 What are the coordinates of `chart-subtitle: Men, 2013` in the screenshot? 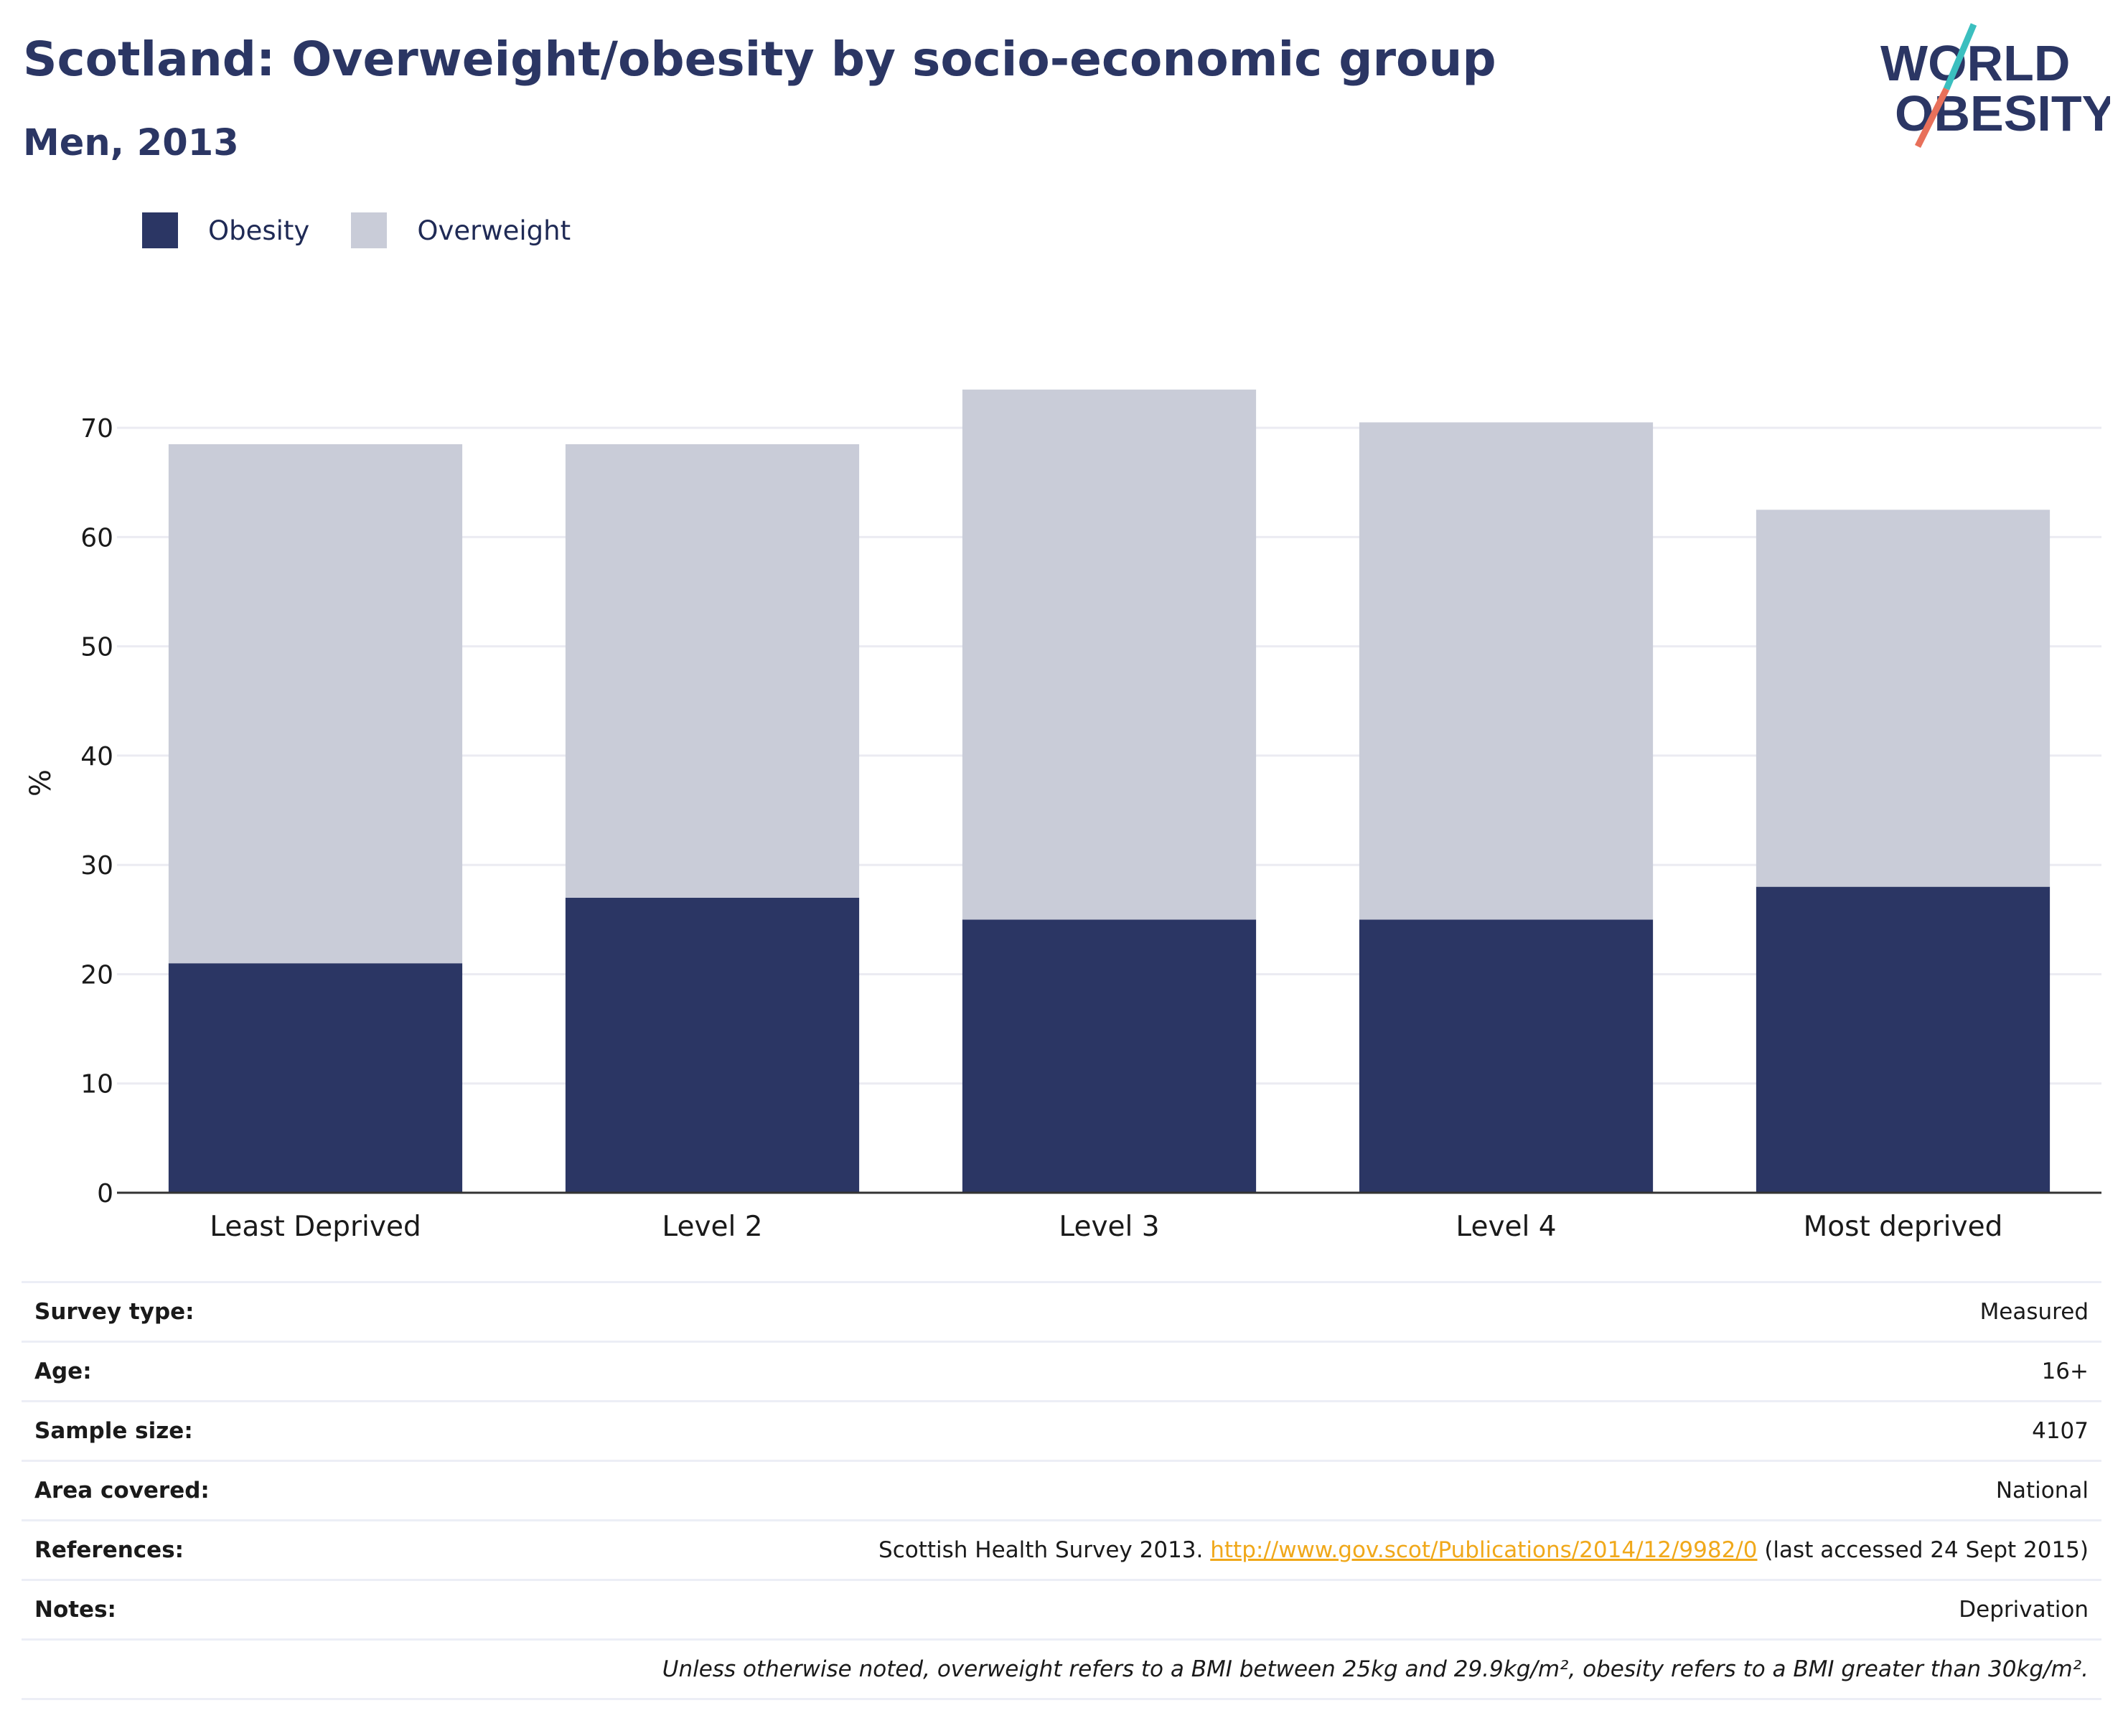 It's located at (131, 143).